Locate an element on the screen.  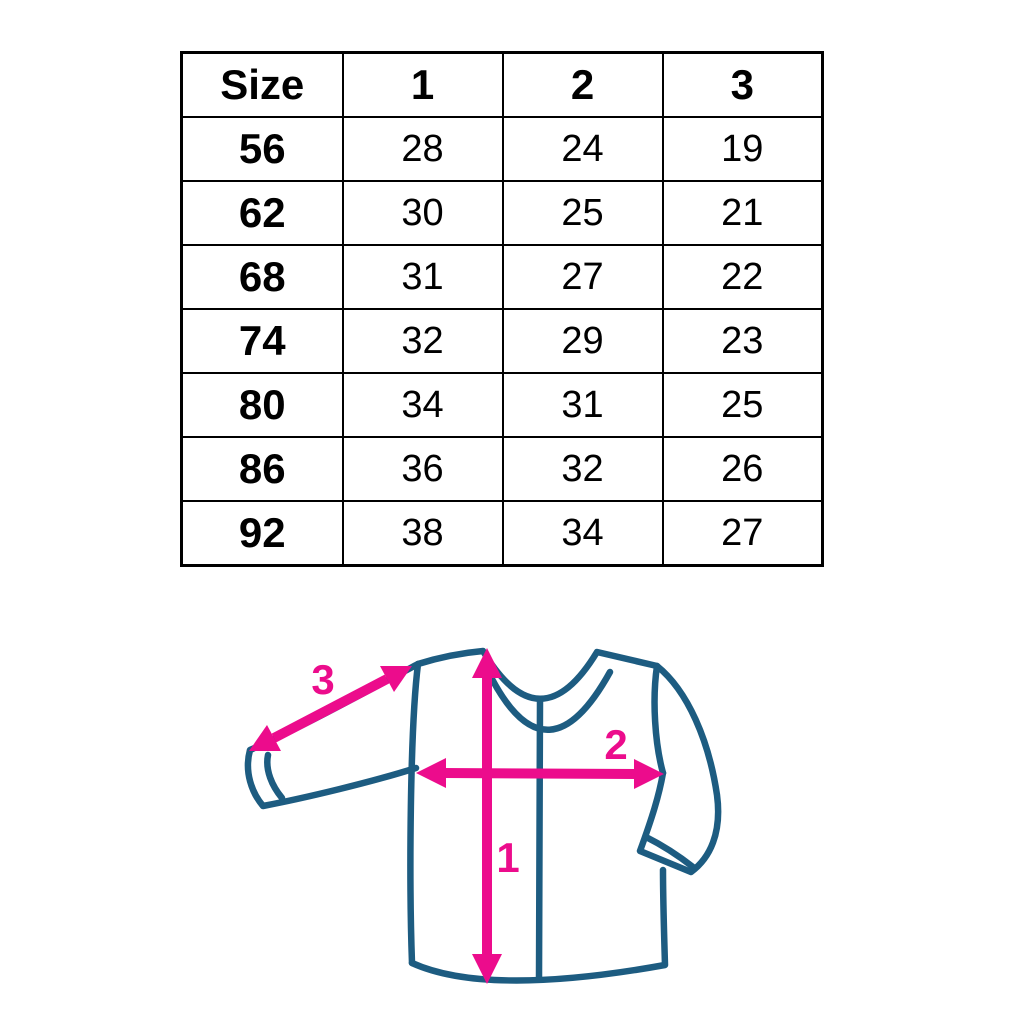
size-value: 68 is located at coordinates (262, 277).